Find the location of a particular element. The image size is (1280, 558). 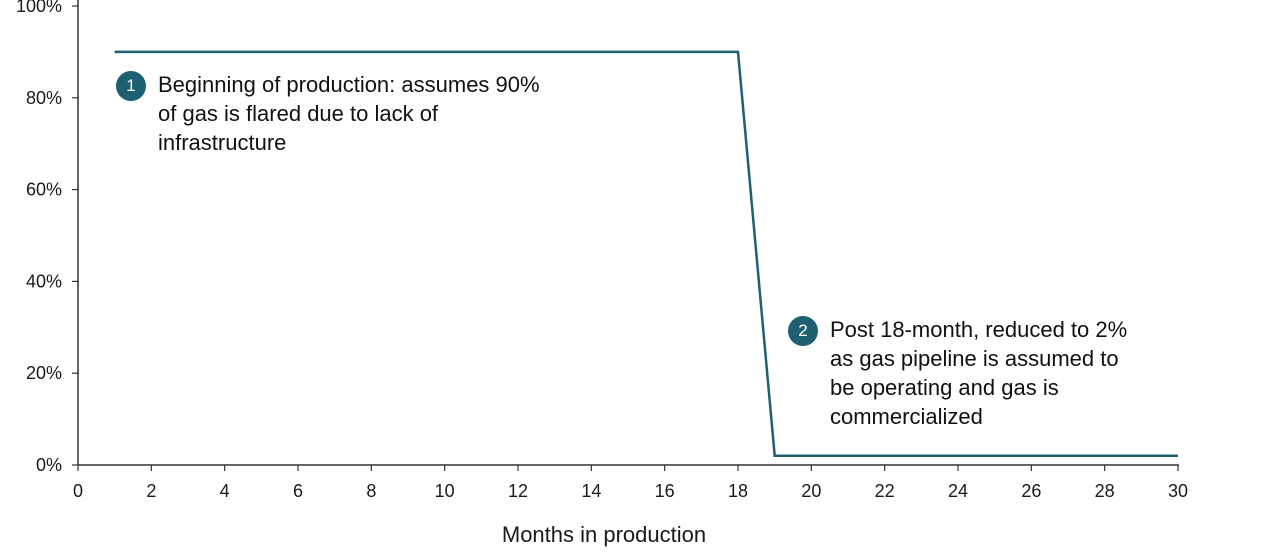

x-tick-label: 0 is located at coordinates (78, 491).